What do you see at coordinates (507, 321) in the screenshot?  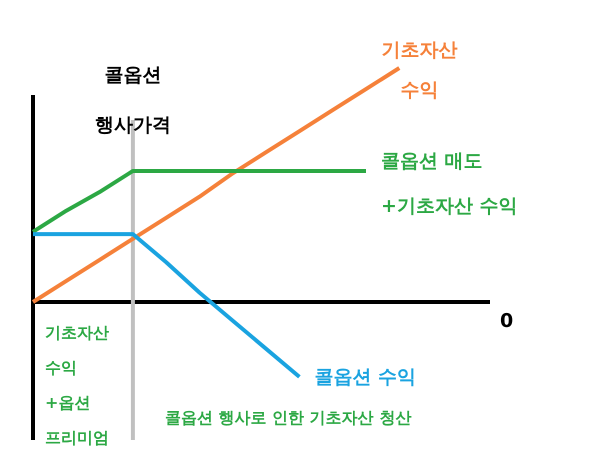 I see `text: 0` at bounding box center [507, 321].